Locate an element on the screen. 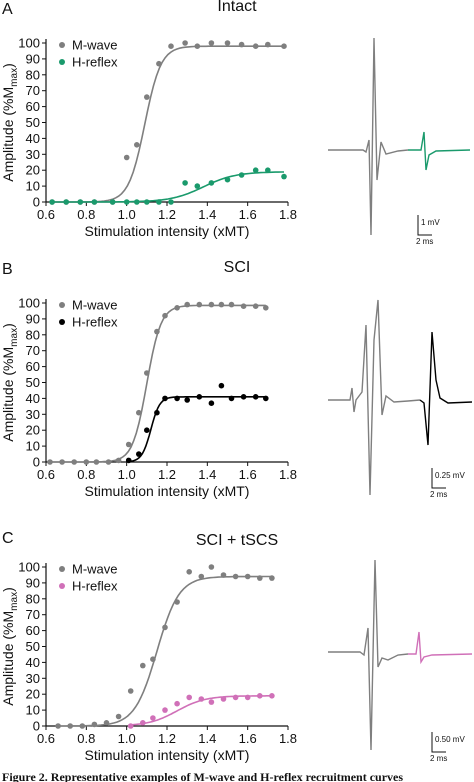 Image resolution: width=474 pixels, height=782 pixels. legend-label: H-reflex is located at coordinates (95, 586).